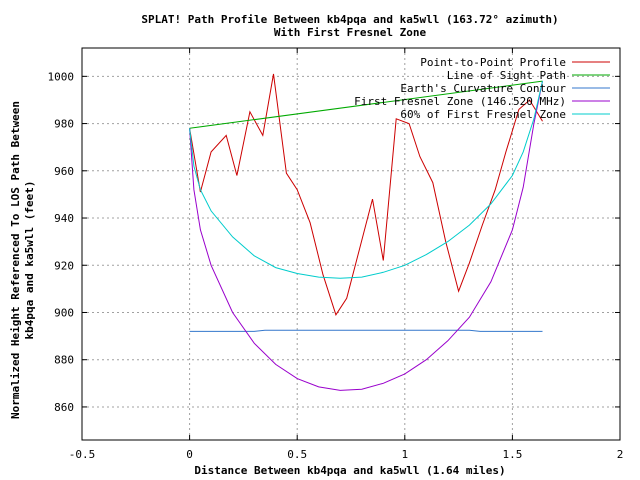 This screenshot has height=480, width=640. Describe the element at coordinates (64, 312) in the screenshot. I see `y-tick-label: 900` at that location.